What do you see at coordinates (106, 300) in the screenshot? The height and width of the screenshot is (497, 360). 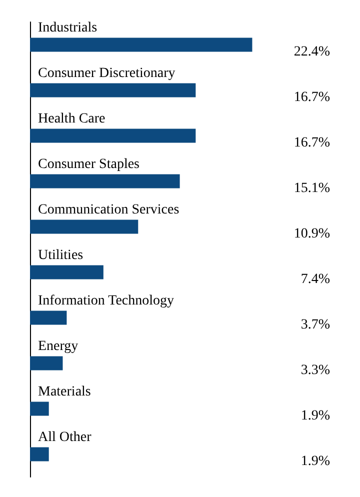 I see `y-tick-label: Information Technology` at bounding box center [106, 300].